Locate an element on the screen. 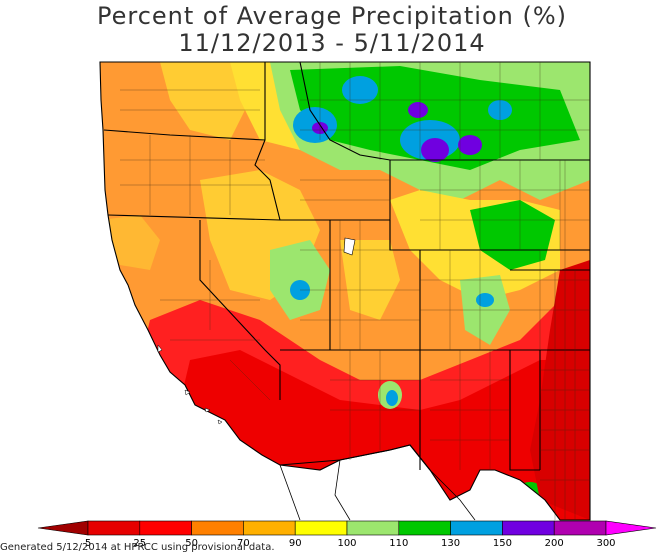  legend-tick-label: 300 is located at coordinates (605, 543).